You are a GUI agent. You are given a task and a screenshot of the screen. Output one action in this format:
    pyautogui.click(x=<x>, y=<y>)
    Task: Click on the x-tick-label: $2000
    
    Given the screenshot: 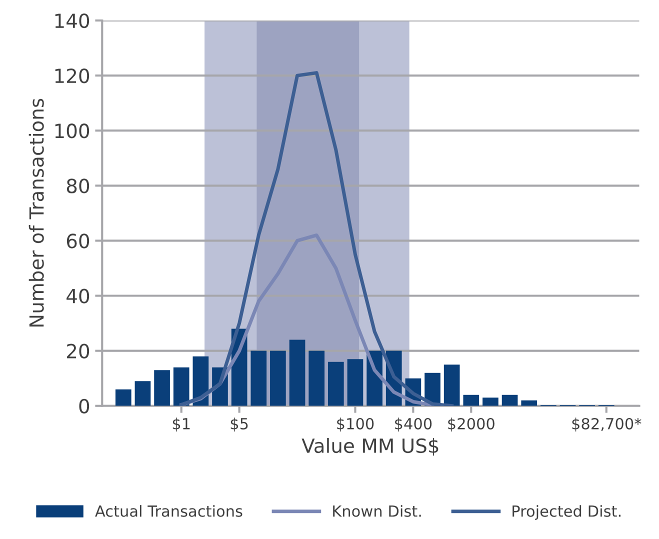 What is the action you would take?
    pyautogui.click(x=471, y=425)
    